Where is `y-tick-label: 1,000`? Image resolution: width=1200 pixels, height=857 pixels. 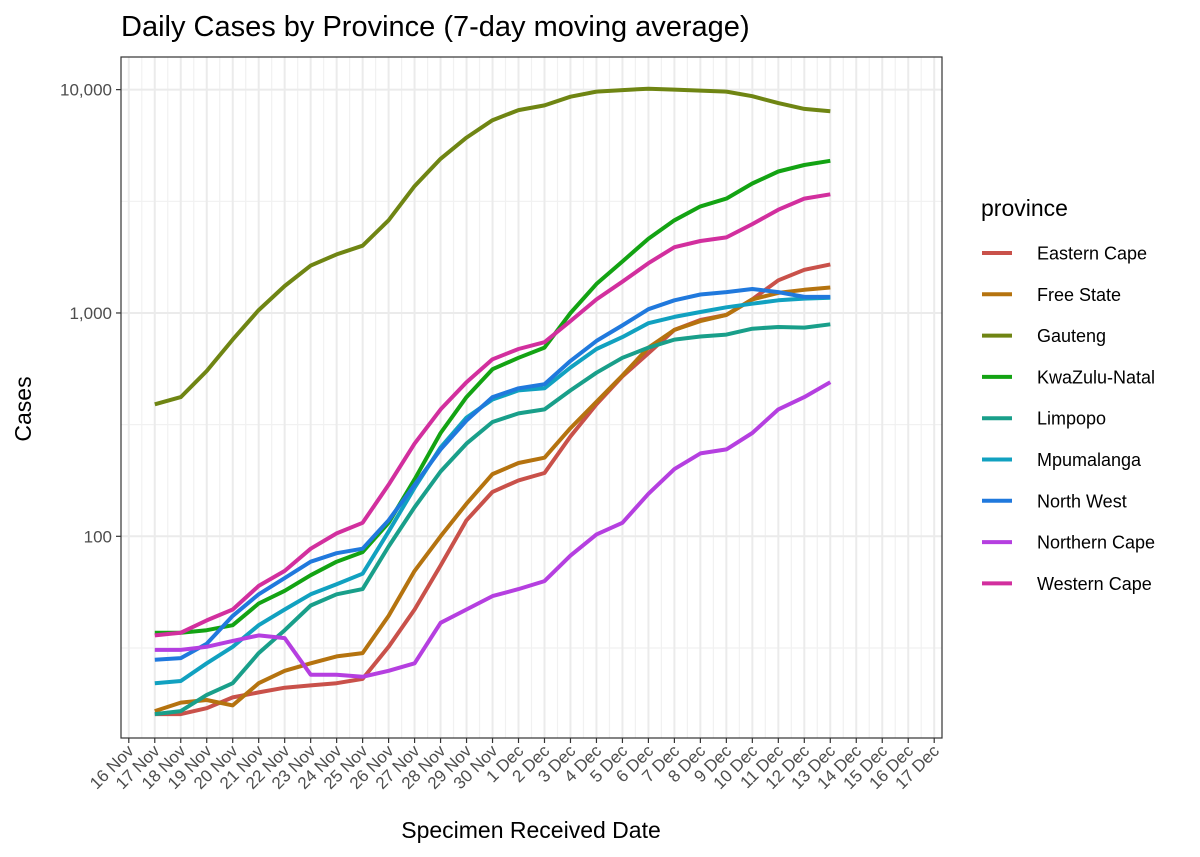 y-tick-label: 1,000 is located at coordinates (90, 313).